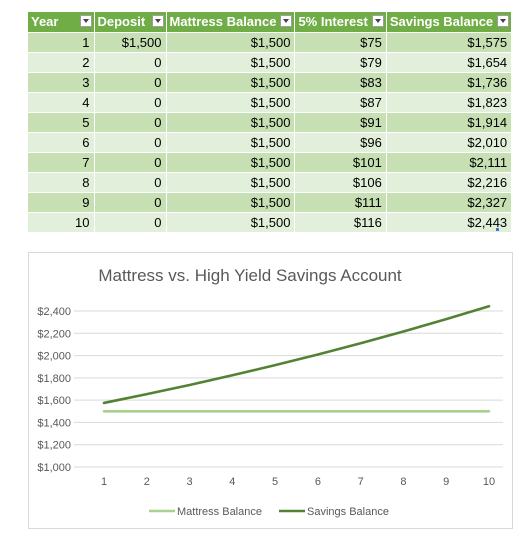 This screenshot has height=550, width=529. Describe the element at coordinates (449, 62) in the screenshot. I see `table-cell: $1,654` at that location.